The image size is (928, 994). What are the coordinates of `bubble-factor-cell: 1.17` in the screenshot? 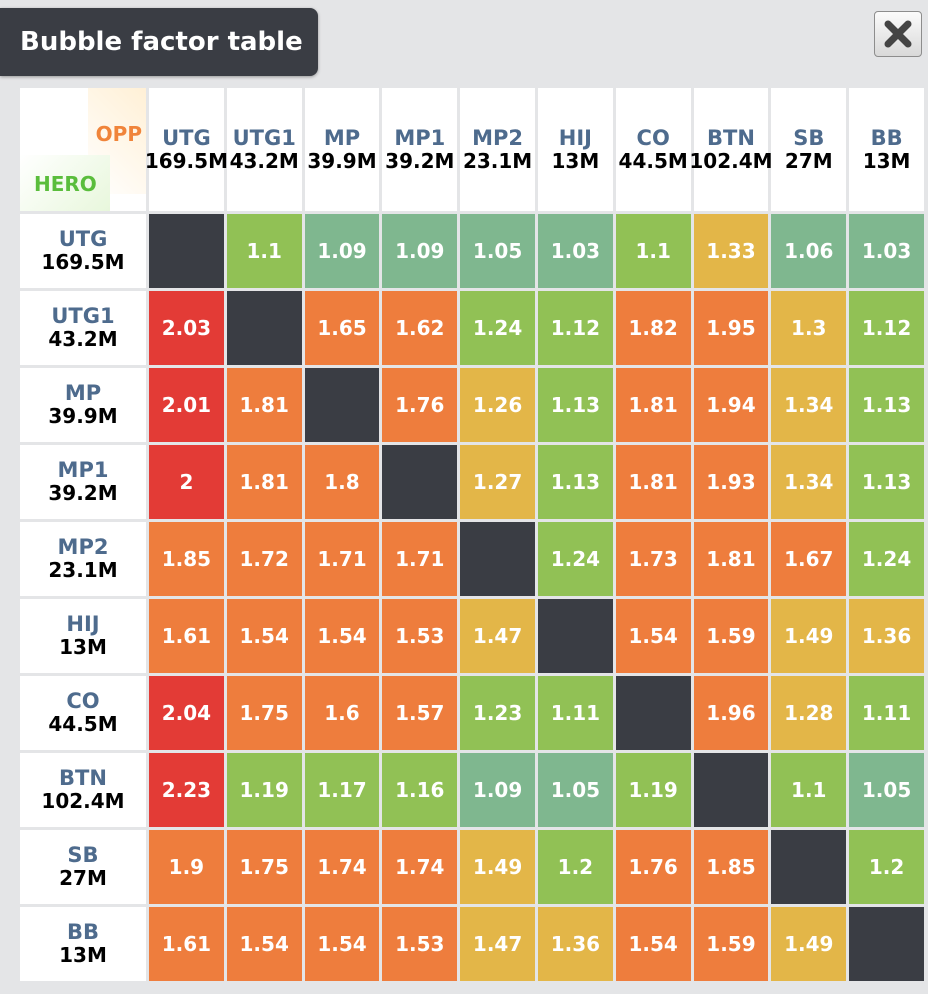 It's located at (342, 789).